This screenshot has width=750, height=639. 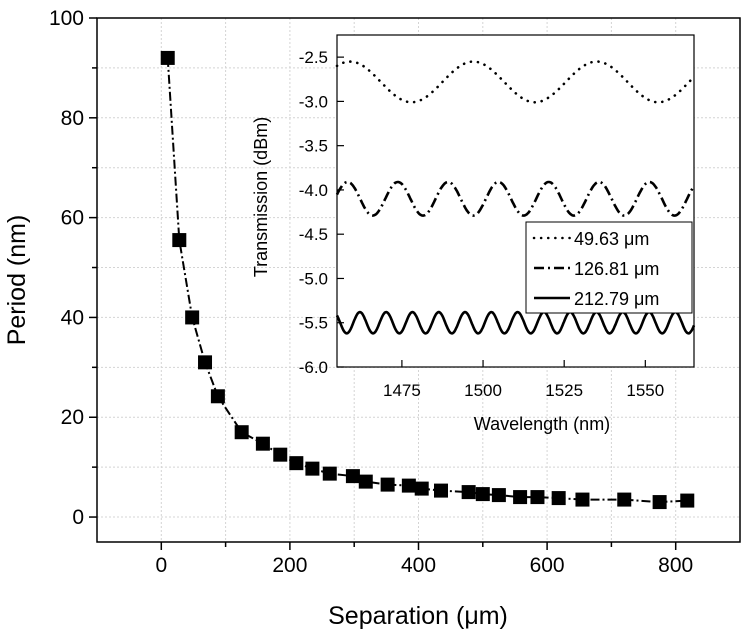 I want to click on main-x-tick-label: 600, so click(x=547, y=565).